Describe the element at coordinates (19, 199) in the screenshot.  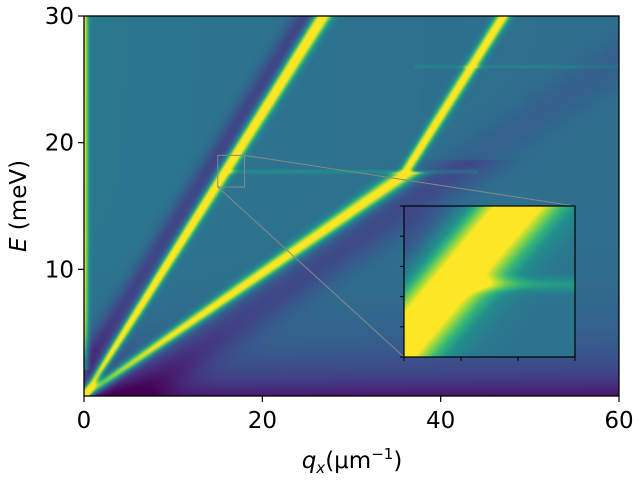
I see `y-label-unit: (meV)` at that location.